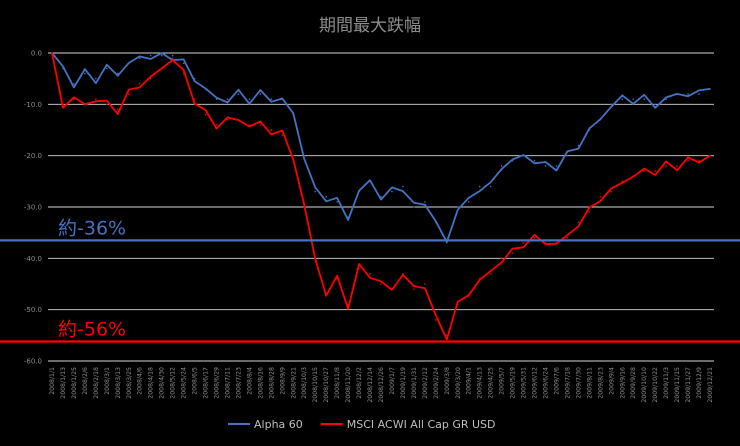  I want to click on x-tick-label: 2008/12/14, so click(370, 385).